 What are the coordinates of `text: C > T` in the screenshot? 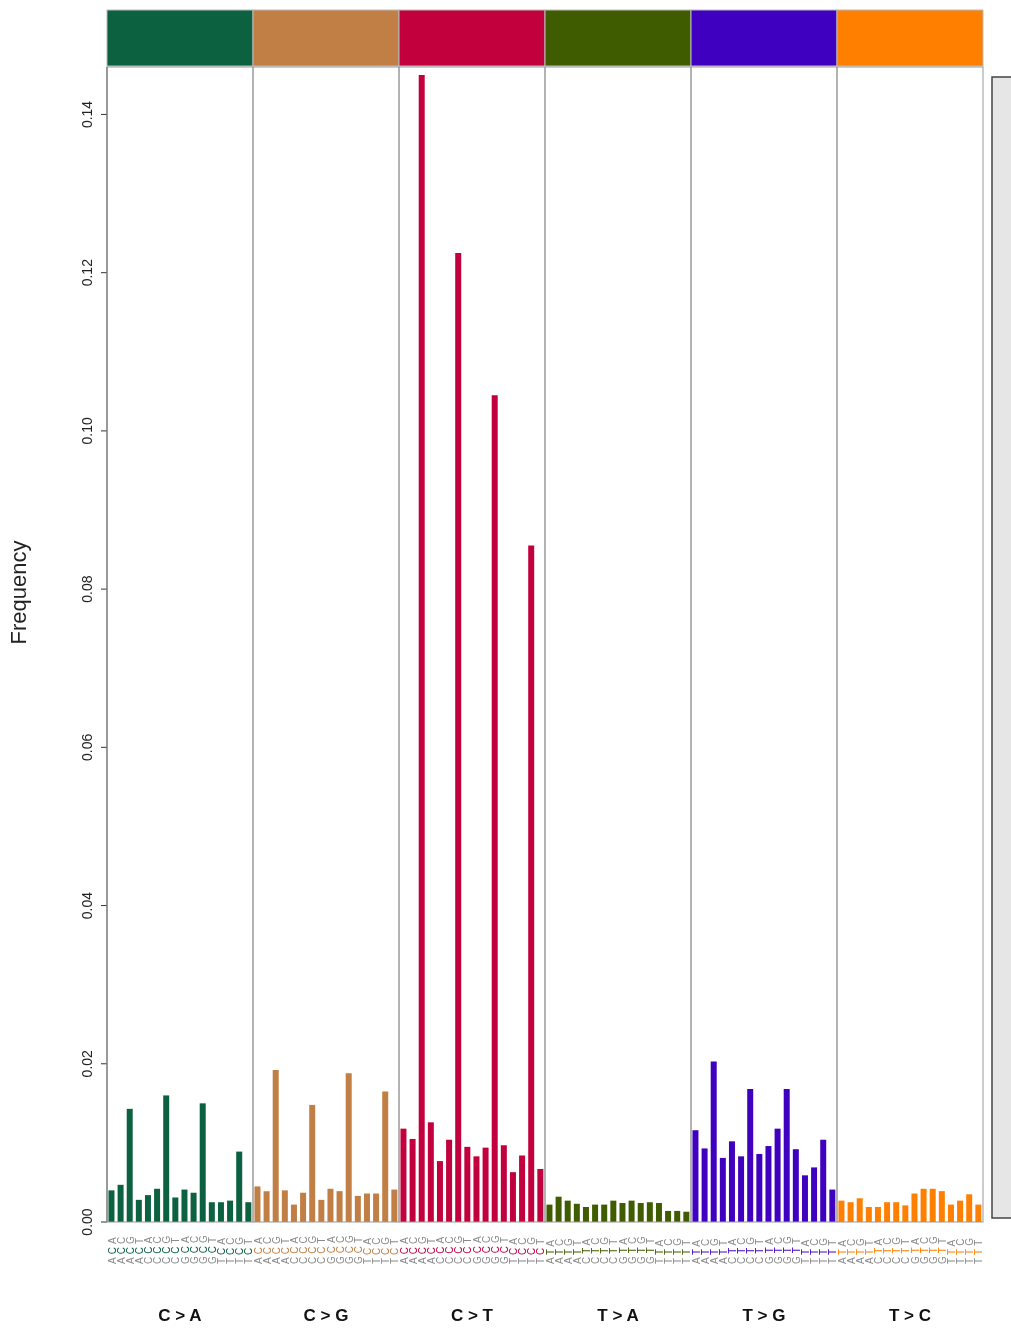 It's located at (472, 1315).